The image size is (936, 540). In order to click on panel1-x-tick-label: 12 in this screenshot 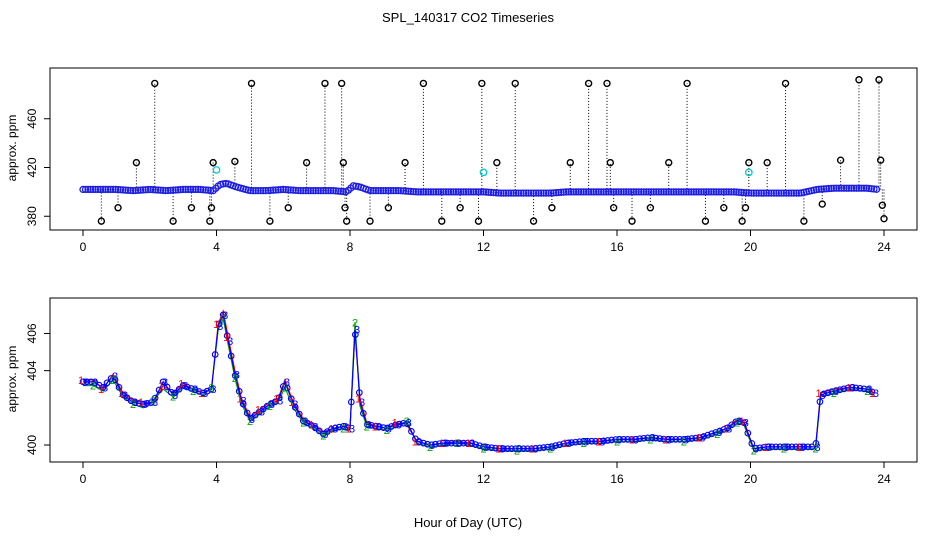, I will do `click(484, 479)`.